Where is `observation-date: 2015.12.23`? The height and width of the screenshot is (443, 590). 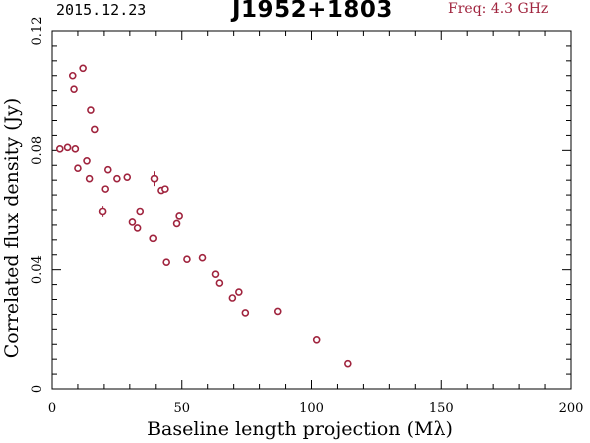
observation-date: 2015.12.23 is located at coordinates (101, 10).